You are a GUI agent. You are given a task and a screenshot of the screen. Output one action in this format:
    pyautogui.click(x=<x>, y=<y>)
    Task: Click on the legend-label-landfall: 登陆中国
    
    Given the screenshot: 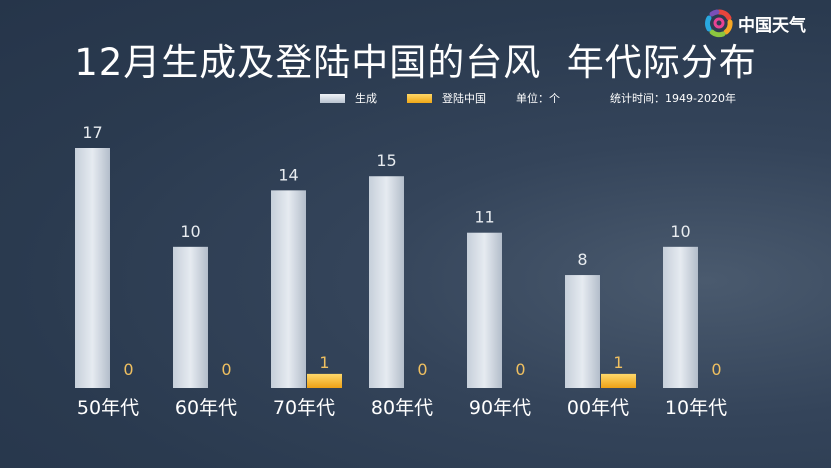 What is the action you would take?
    pyautogui.click(x=464, y=98)
    